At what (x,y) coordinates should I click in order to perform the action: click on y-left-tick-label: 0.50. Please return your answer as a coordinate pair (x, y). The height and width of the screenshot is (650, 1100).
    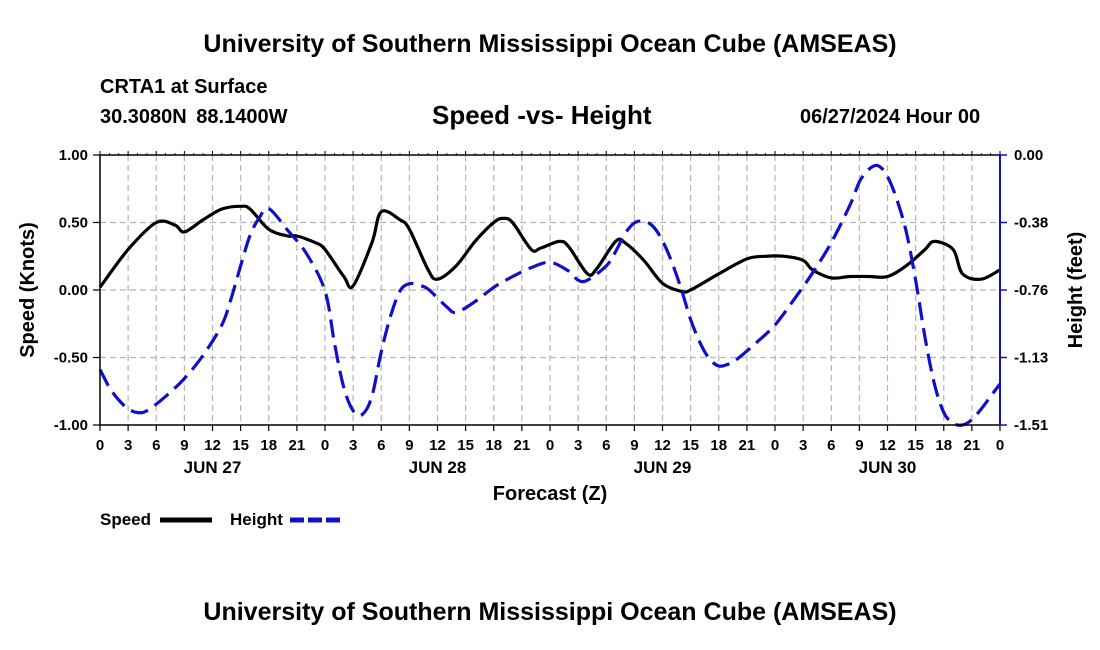
    Looking at the image, I should click on (73, 223).